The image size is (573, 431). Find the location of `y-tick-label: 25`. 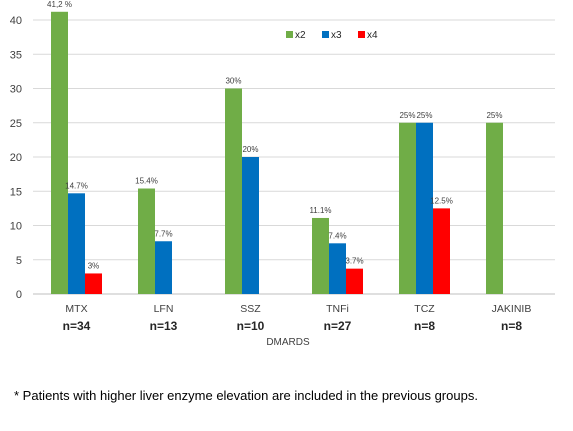

y-tick-label: 25 is located at coordinates (16, 124).